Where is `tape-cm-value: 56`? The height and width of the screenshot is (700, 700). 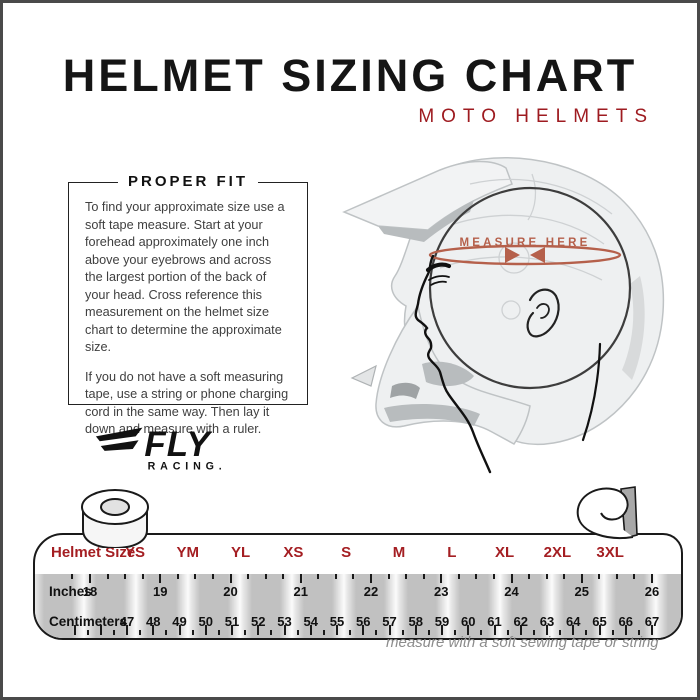
tape-cm-value: 56 is located at coordinates (363, 621).